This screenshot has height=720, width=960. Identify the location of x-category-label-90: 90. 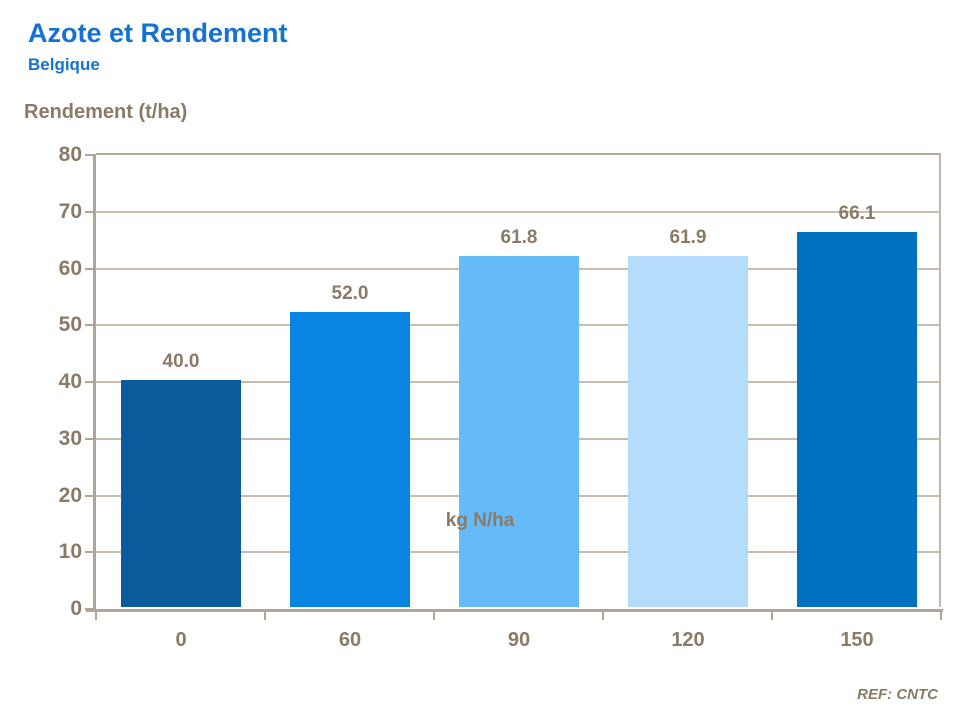
(519, 640).